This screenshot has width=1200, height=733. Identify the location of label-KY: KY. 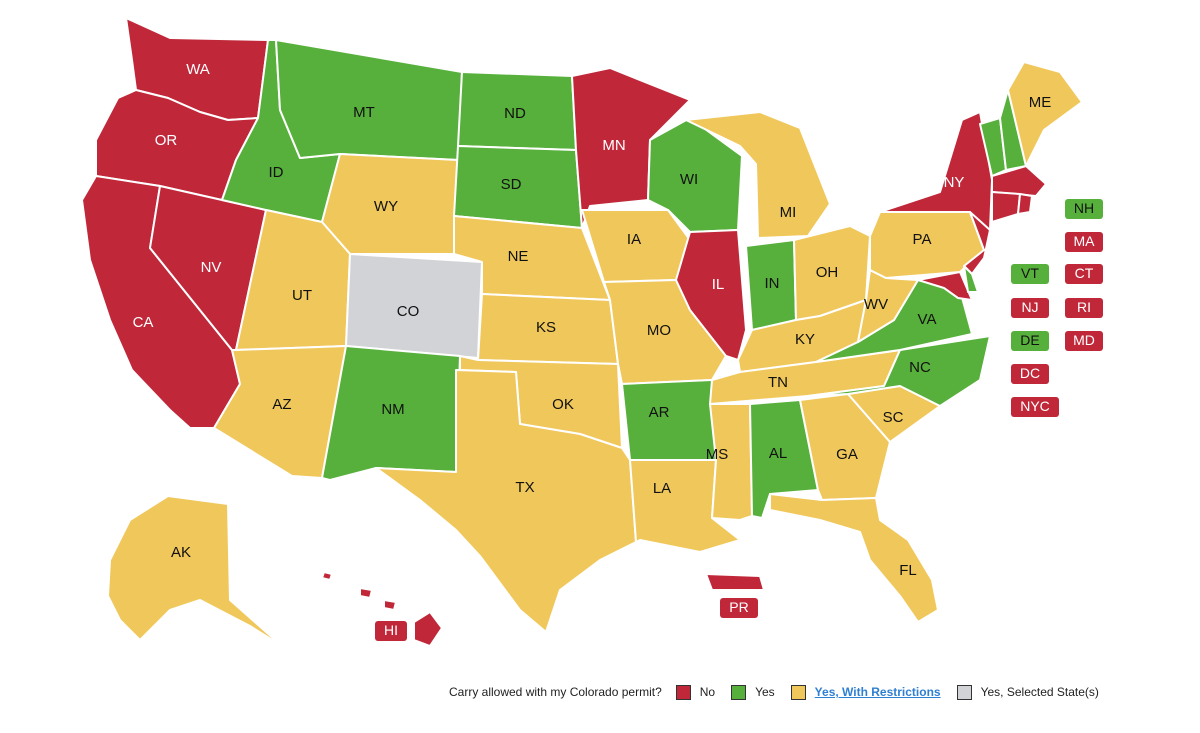
(805, 339).